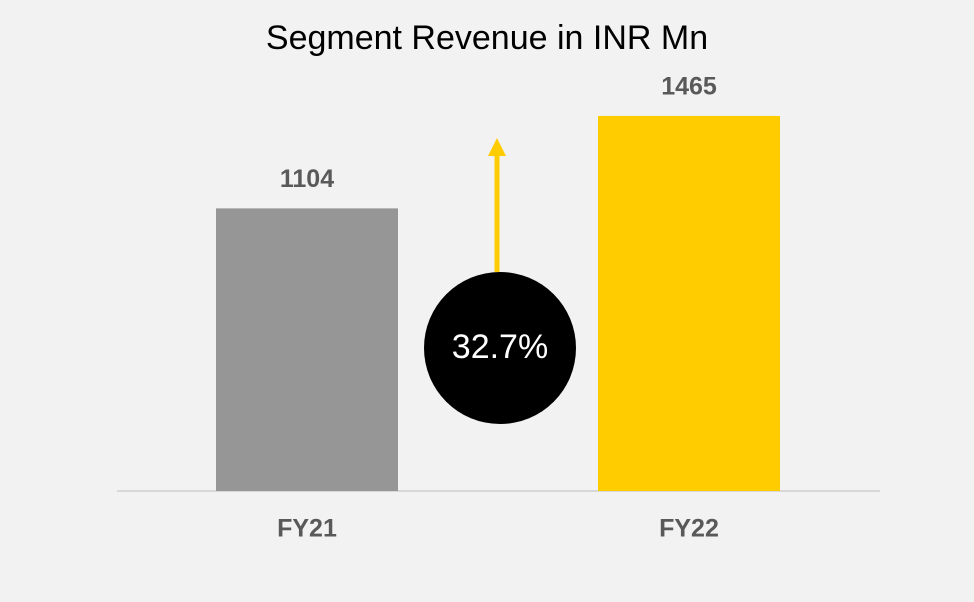  I want to click on x-tick-label: FY22, so click(689, 529).